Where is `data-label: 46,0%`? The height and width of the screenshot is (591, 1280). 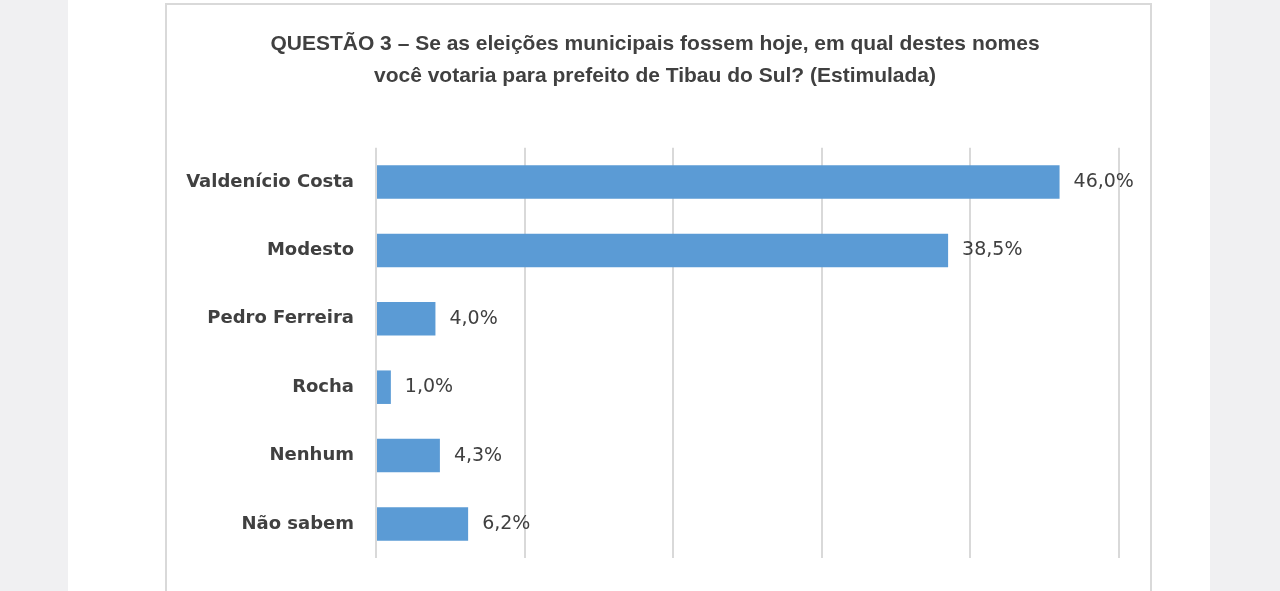
data-label: 46,0% is located at coordinates (1103, 179).